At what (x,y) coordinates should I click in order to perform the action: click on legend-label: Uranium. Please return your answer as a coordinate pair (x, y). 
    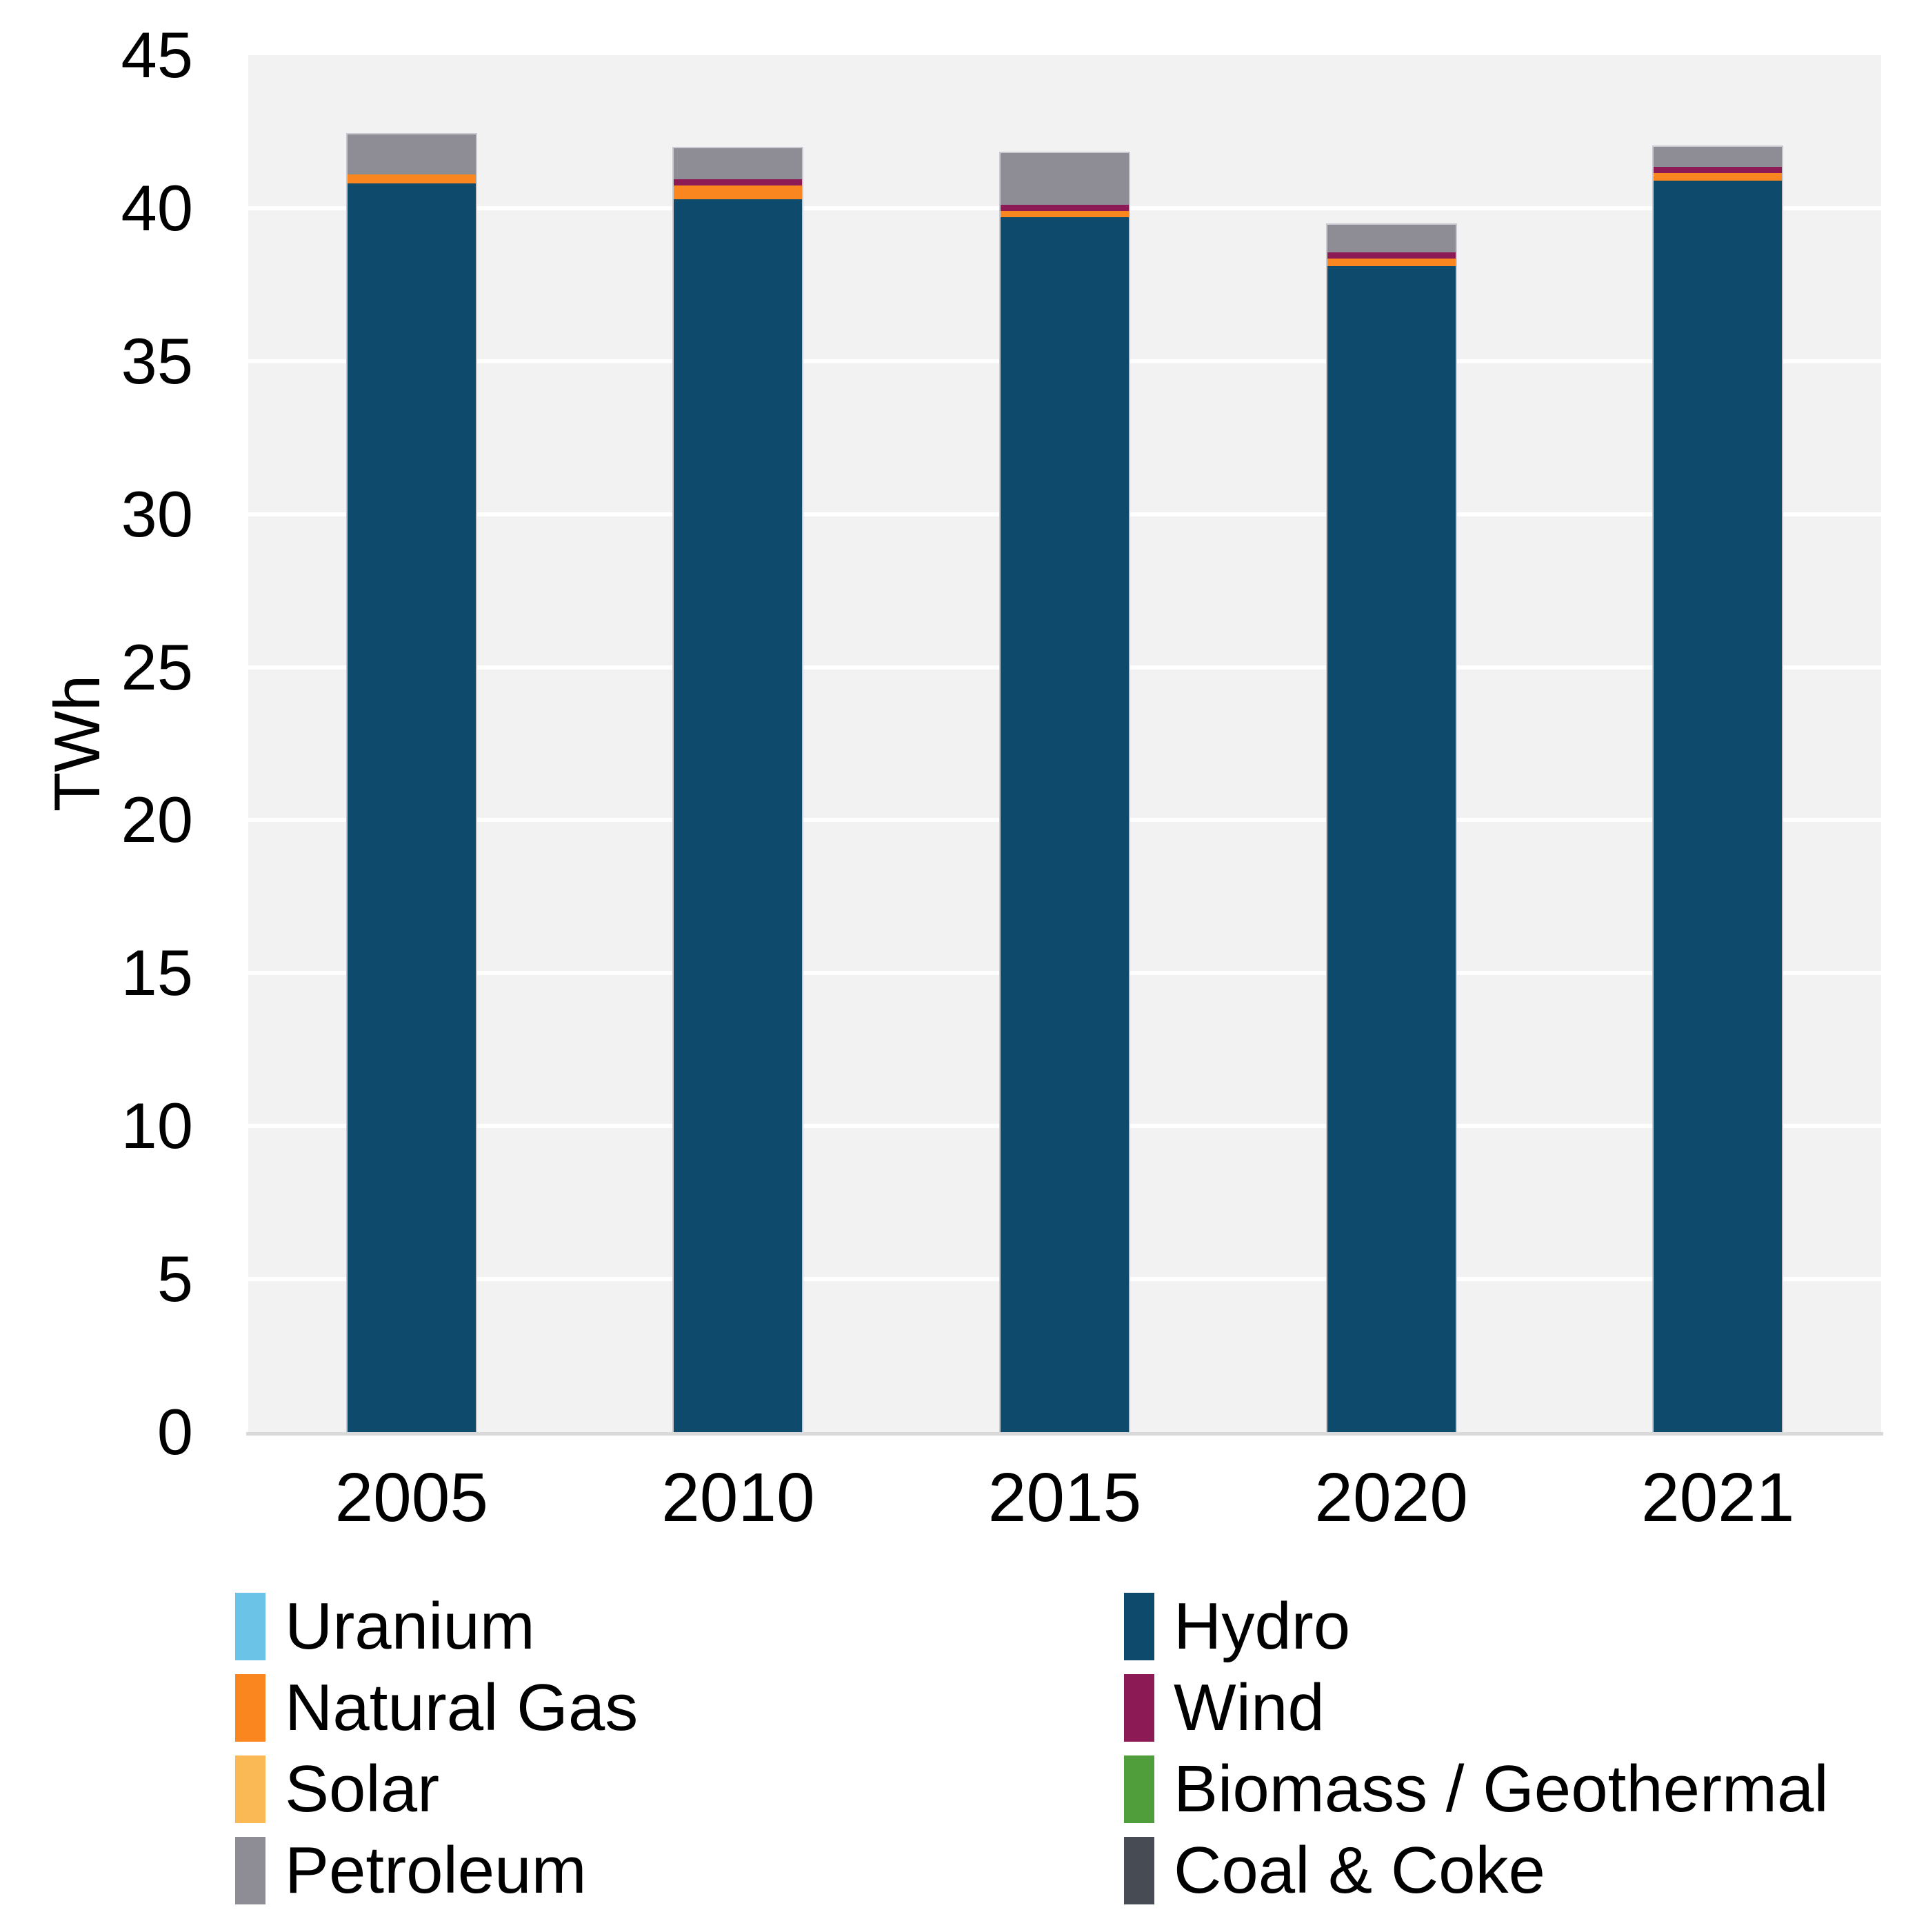
    Looking at the image, I should click on (410, 1626).